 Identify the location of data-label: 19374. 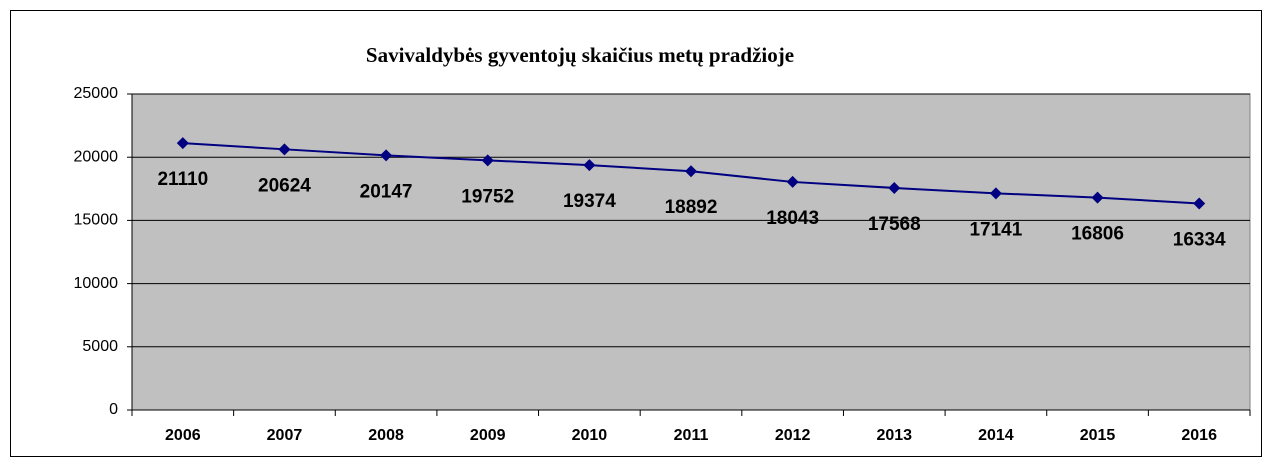
(589, 201).